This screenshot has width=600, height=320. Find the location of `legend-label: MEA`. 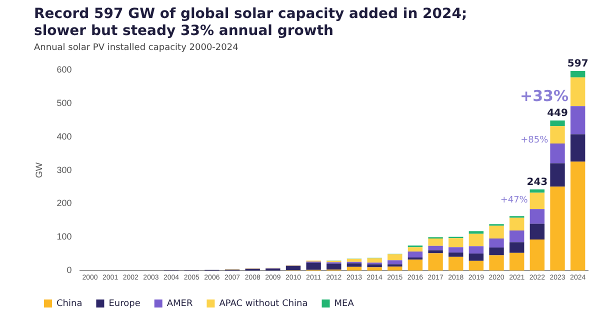

legend-label: MEA is located at coordinates (344, 303).